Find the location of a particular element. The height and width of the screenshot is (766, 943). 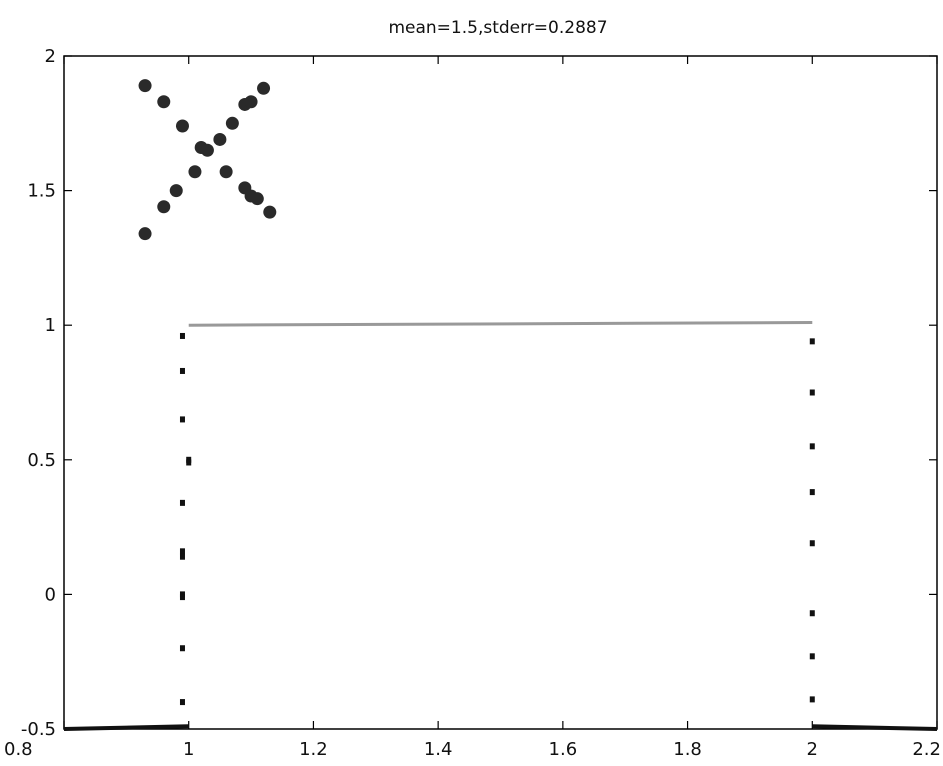

y-tick-label: 2 is located at coordinates (50, 56).